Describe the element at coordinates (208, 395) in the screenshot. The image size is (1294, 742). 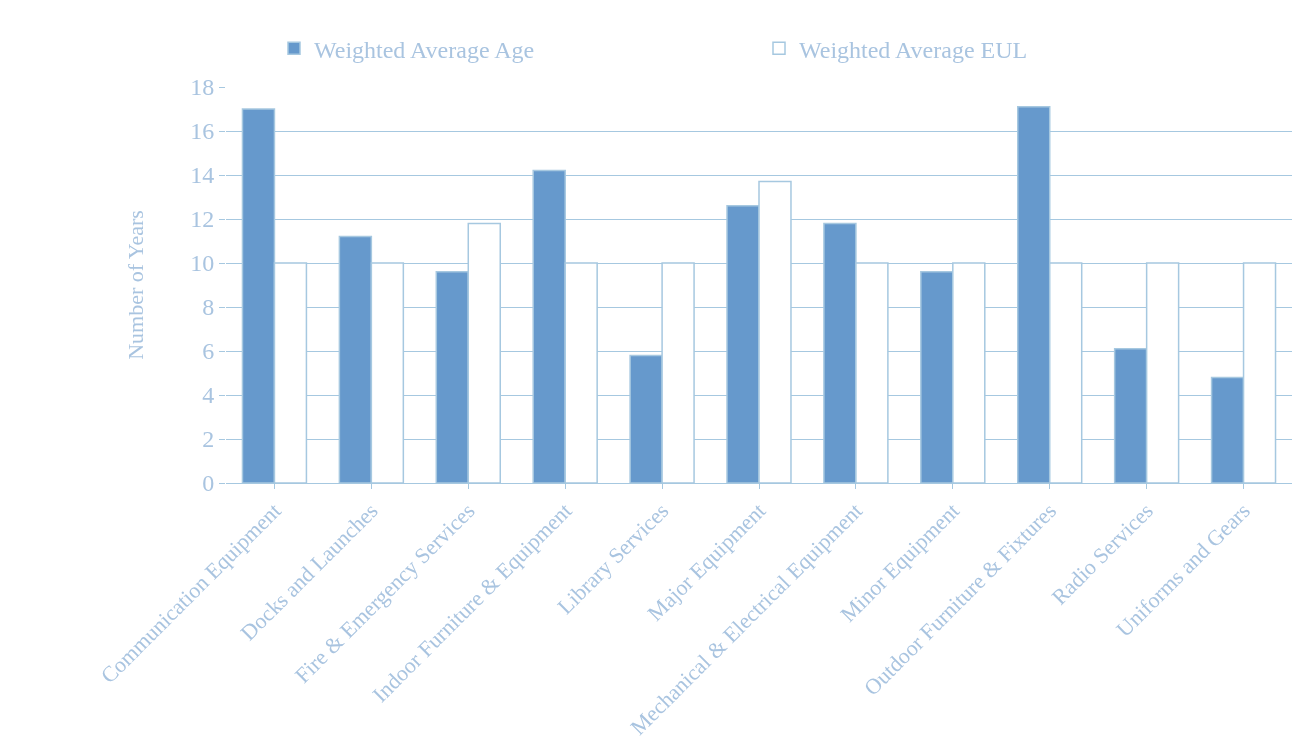
I see `y-tick-label: 4` at that location.